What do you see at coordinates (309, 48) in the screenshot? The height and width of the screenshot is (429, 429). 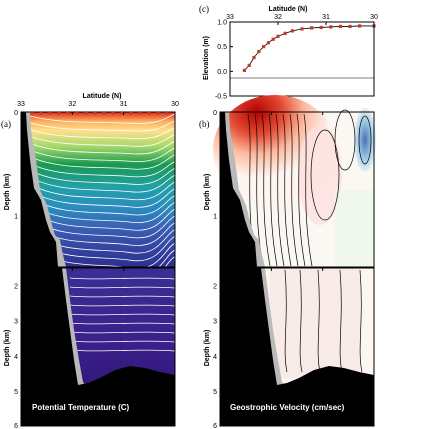 I see `c-series-points` at bounding box center [309, 48].